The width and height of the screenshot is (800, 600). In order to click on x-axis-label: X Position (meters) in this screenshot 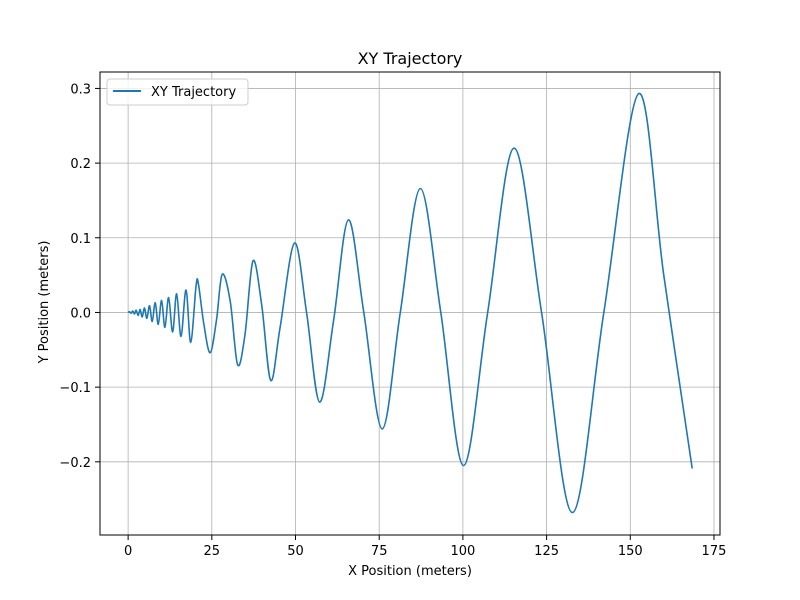, I will do `click(410, 571)`.